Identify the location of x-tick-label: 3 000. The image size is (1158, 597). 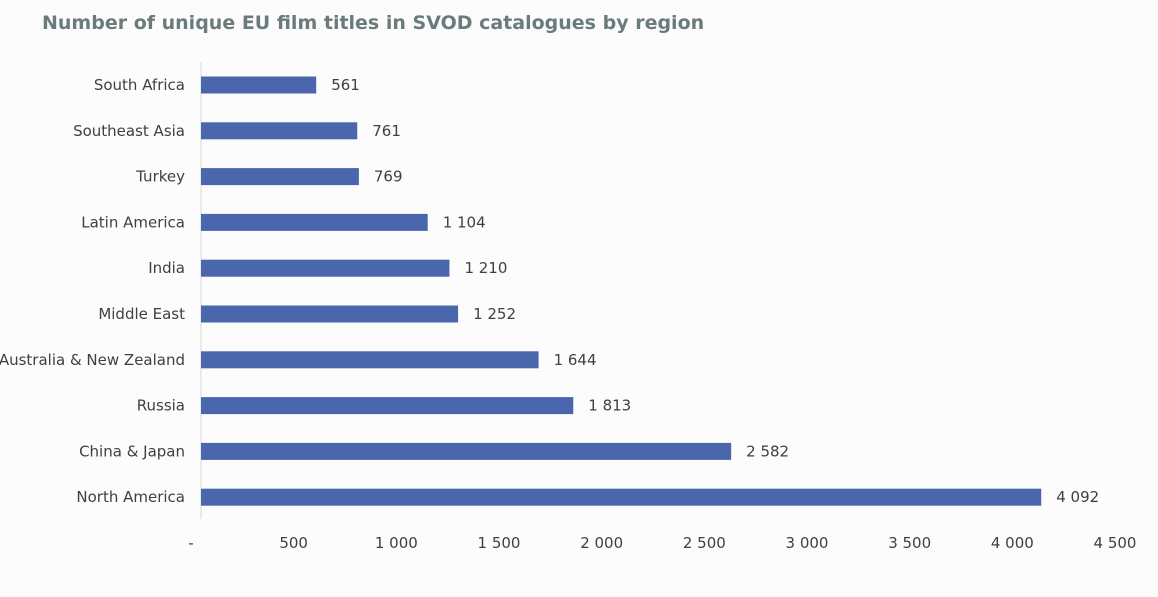
(807, 543).